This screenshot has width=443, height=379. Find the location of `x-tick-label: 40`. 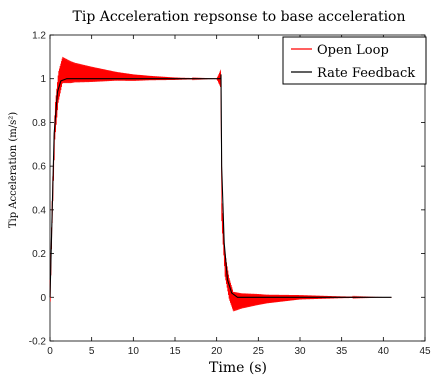

x-tick-label: 40 is located at coordinates (384, 351).